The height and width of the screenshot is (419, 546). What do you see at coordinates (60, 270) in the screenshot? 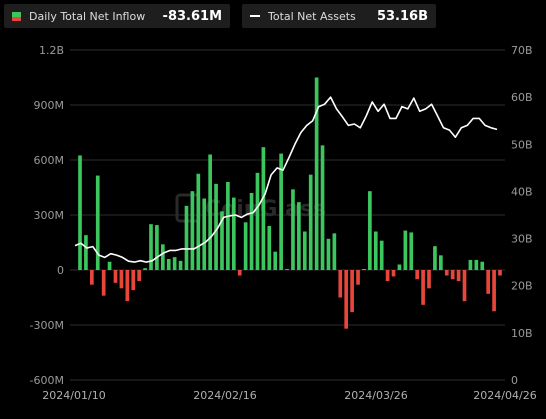
I see `y-left-tick-label: 0` at bounding box center [60, 270].